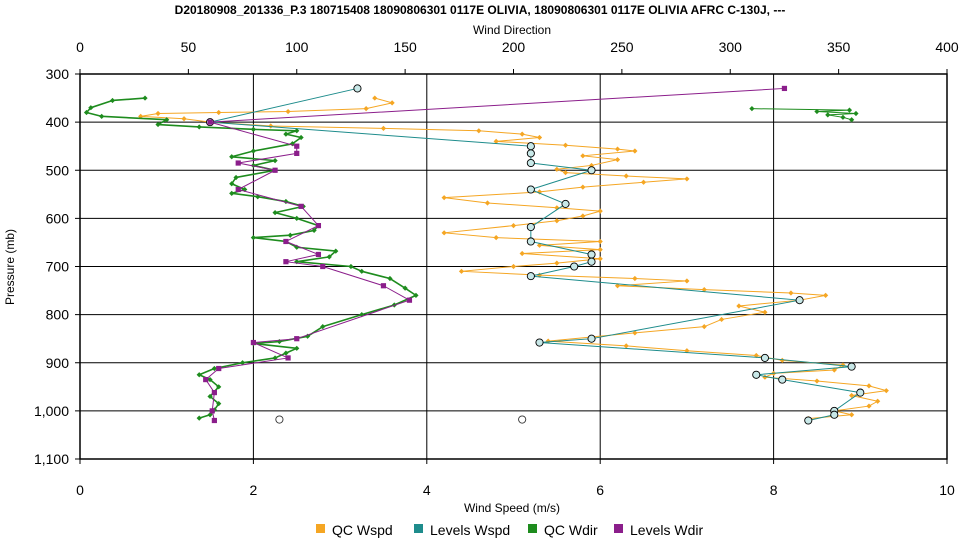 Image resolution: width=960 pixels, height=541 pixels. I want to click on series-unlinked-markers, so click(401, 419).